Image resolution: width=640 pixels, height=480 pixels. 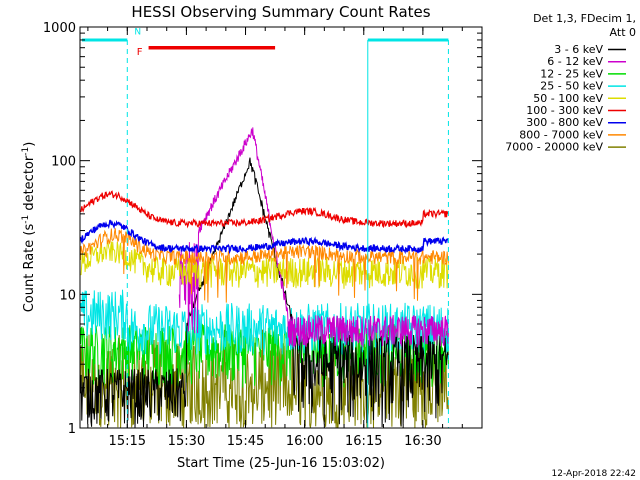 What do you see at coordinates (564, 122) in the screenshot?
I see `legend-label: 300 - 800 keV` at bounding box center [564, 122].